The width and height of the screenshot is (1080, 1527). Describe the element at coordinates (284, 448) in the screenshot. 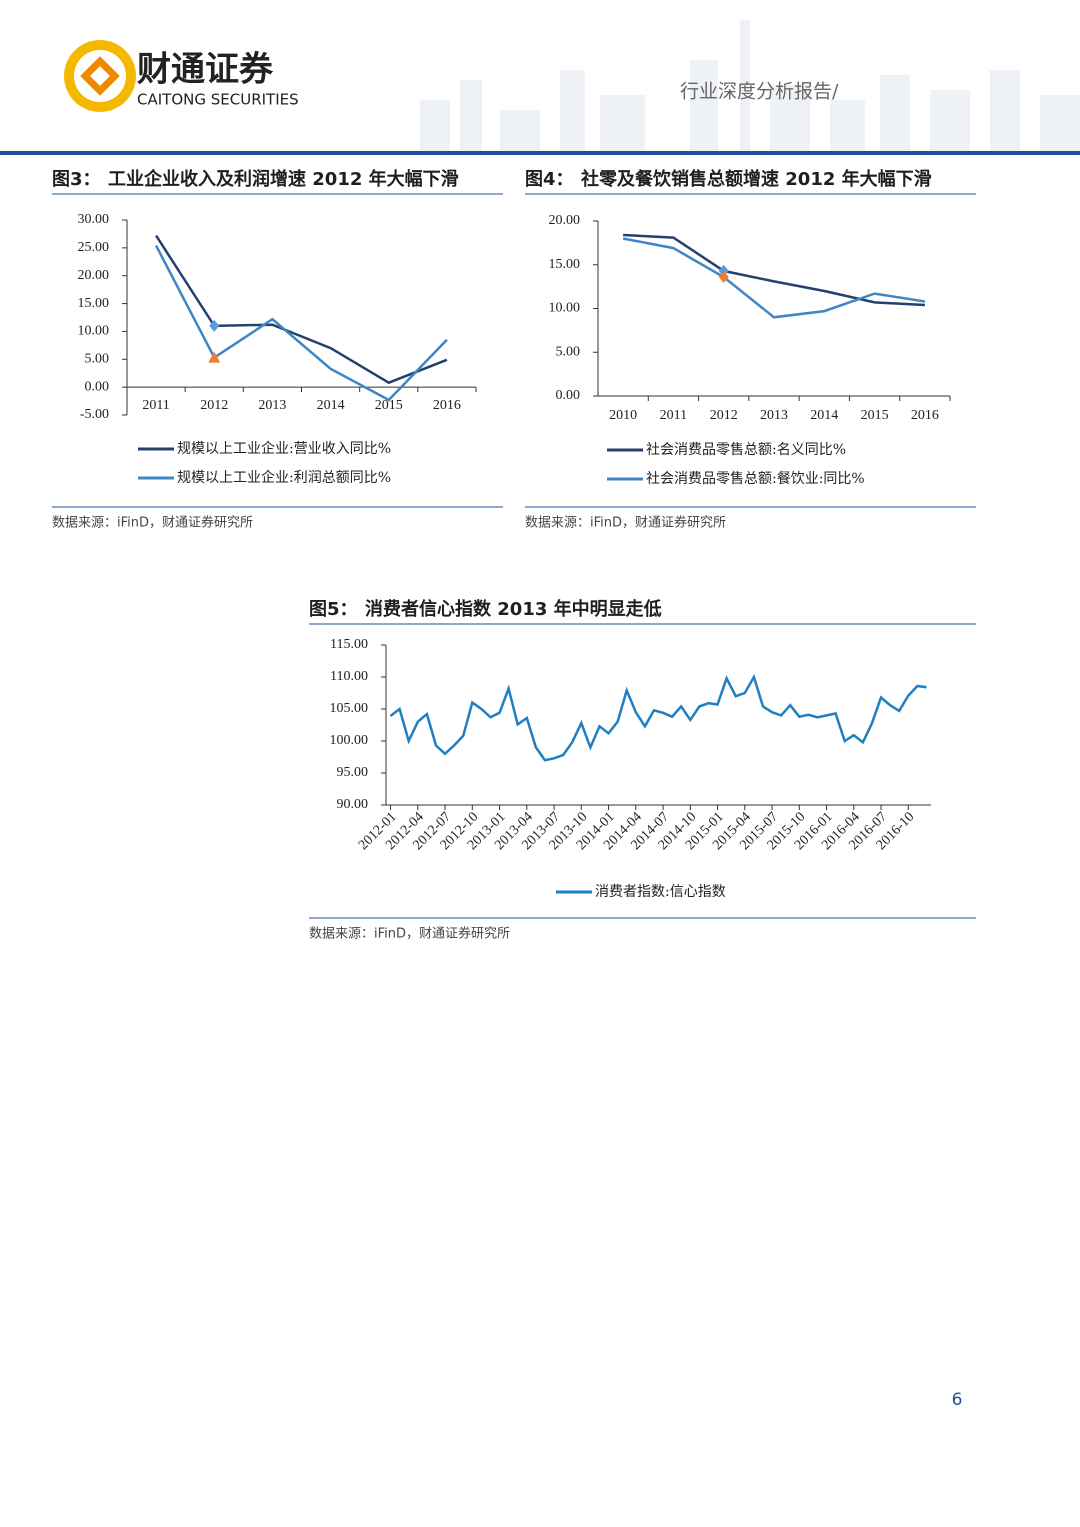

I see `legend-label: 规模以上工业企业:营业收入同比%` at that location.